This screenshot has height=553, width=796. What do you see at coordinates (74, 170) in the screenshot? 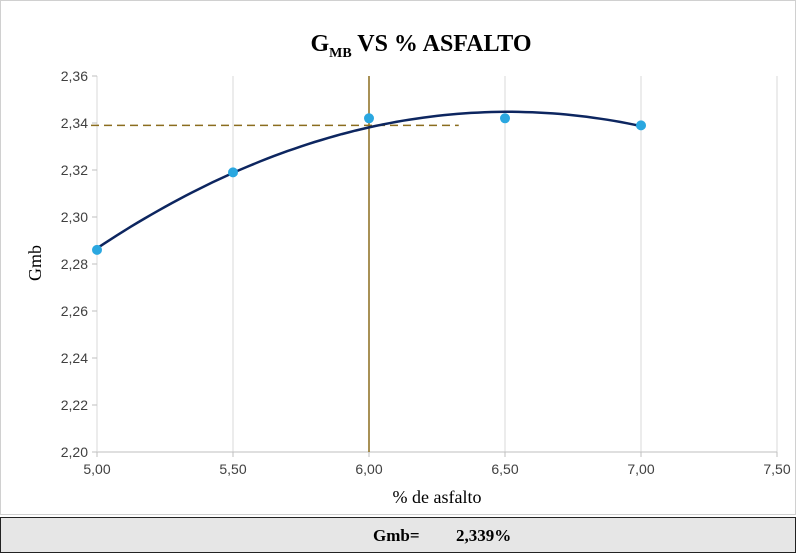
I see `y-tick-label-6: 2,32` at bounding box center [74, 170].